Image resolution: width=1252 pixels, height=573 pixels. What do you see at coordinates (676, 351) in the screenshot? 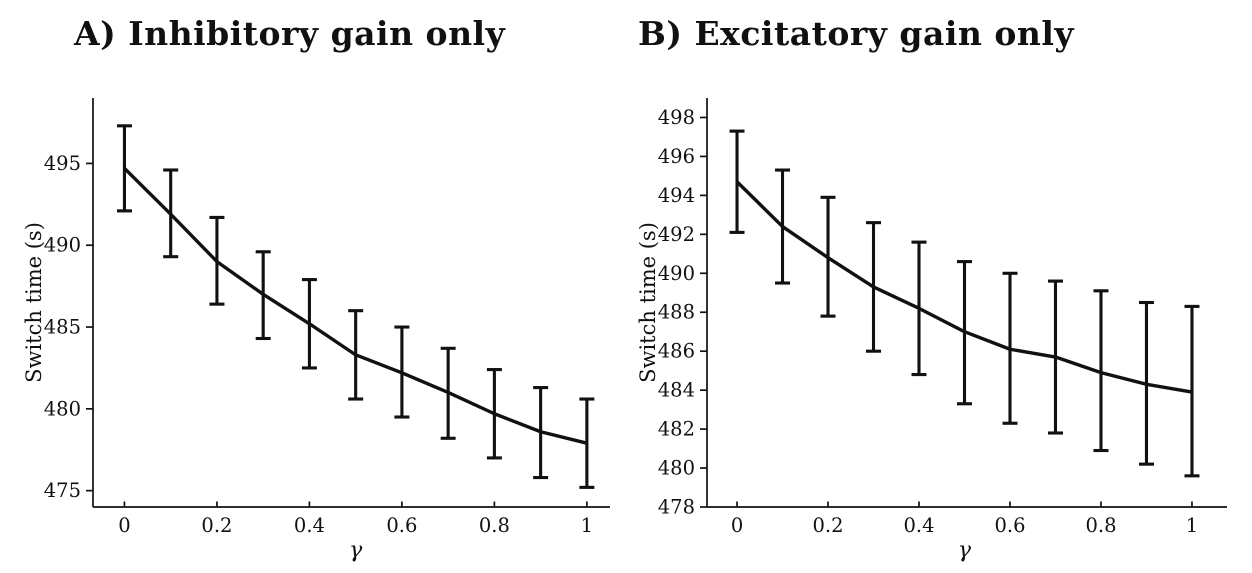
I see `y-tick-label: 486` at bounding box center [676, 351].